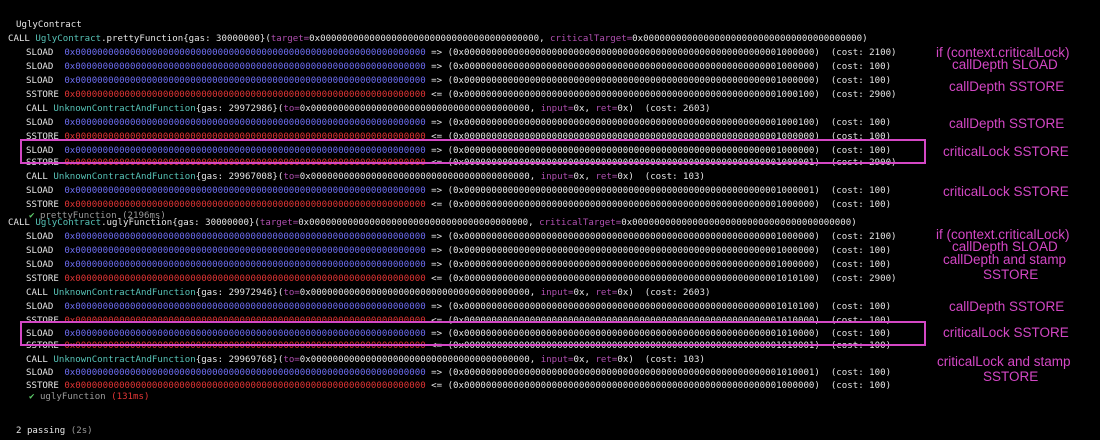 Image resolution: width=1100 pixels, height=440 pixels. What do you see at coordinates (591, 39) in the screenshot?
I see `line-segment: criticalTarget=` at bounding box center [591, 39].